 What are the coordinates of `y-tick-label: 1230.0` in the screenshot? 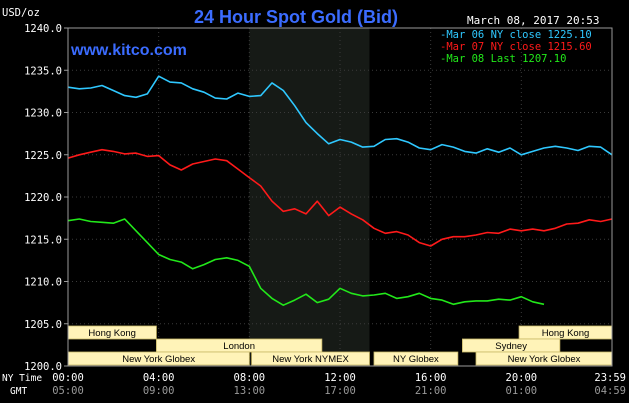 It's located at (43, 114).